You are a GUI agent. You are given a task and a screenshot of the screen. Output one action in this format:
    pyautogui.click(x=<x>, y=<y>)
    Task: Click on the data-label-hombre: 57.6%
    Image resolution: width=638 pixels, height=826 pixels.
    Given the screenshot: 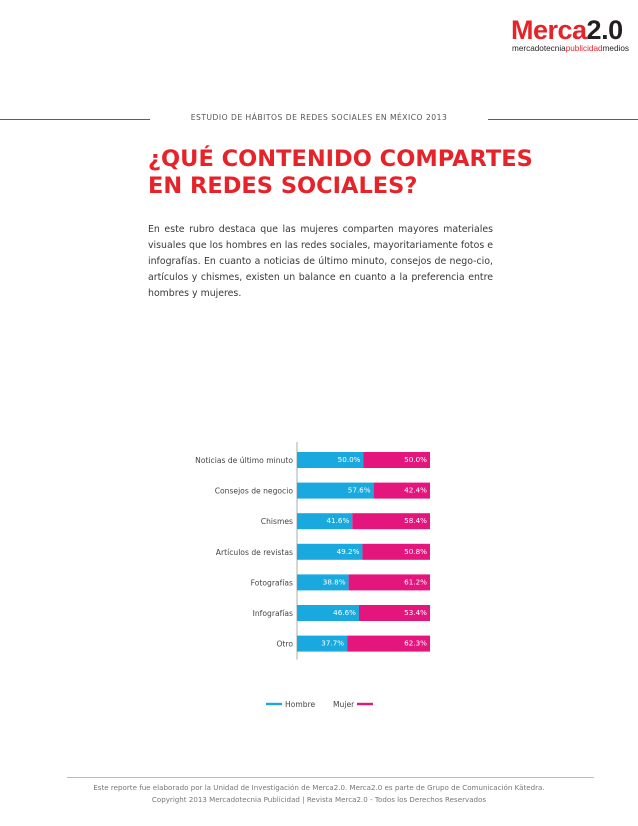 What is the action you would take?
    pyautogui.click(x=359, y=490)
    